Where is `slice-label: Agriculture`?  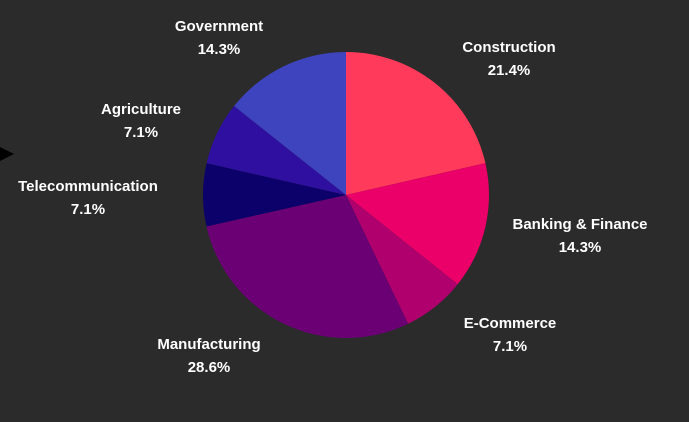 slice-label: Agriculture is located at coordinates (141, 109).